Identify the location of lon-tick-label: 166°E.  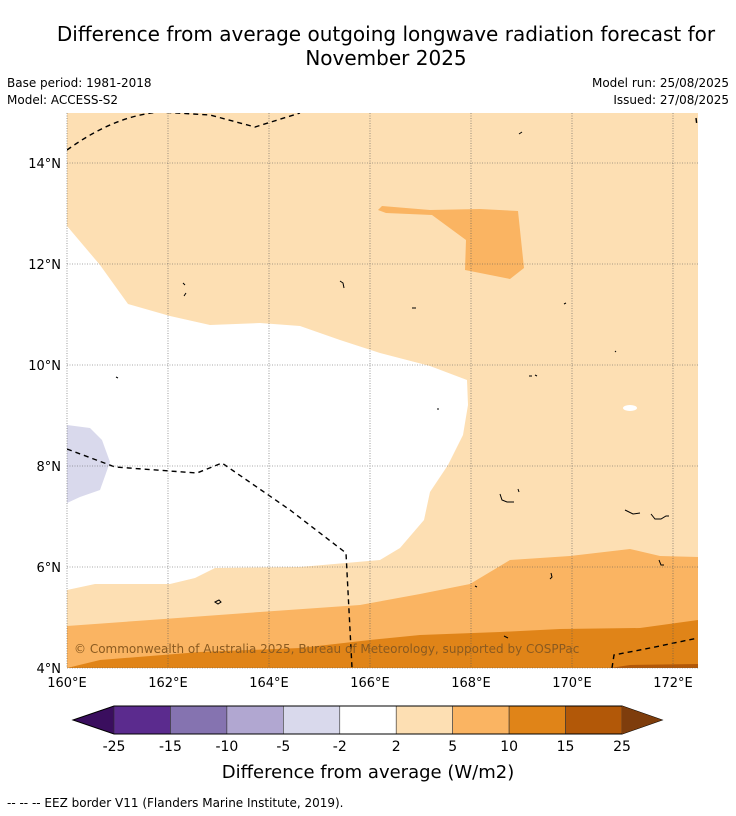
(370, 683).